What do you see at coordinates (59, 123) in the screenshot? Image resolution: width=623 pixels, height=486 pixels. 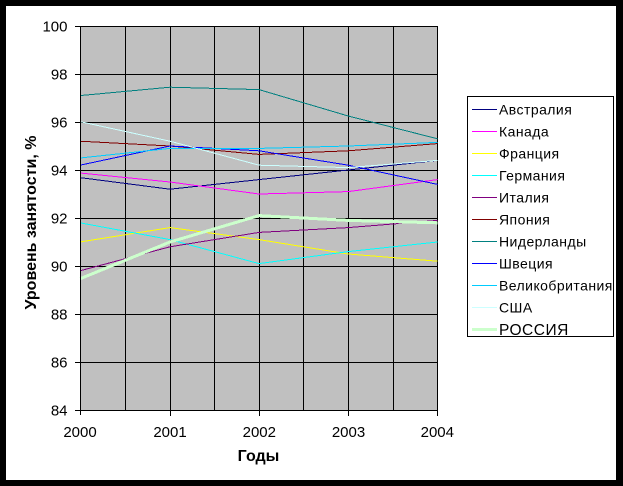 I see `svg-text: 96` at bounding box center [59, 123].